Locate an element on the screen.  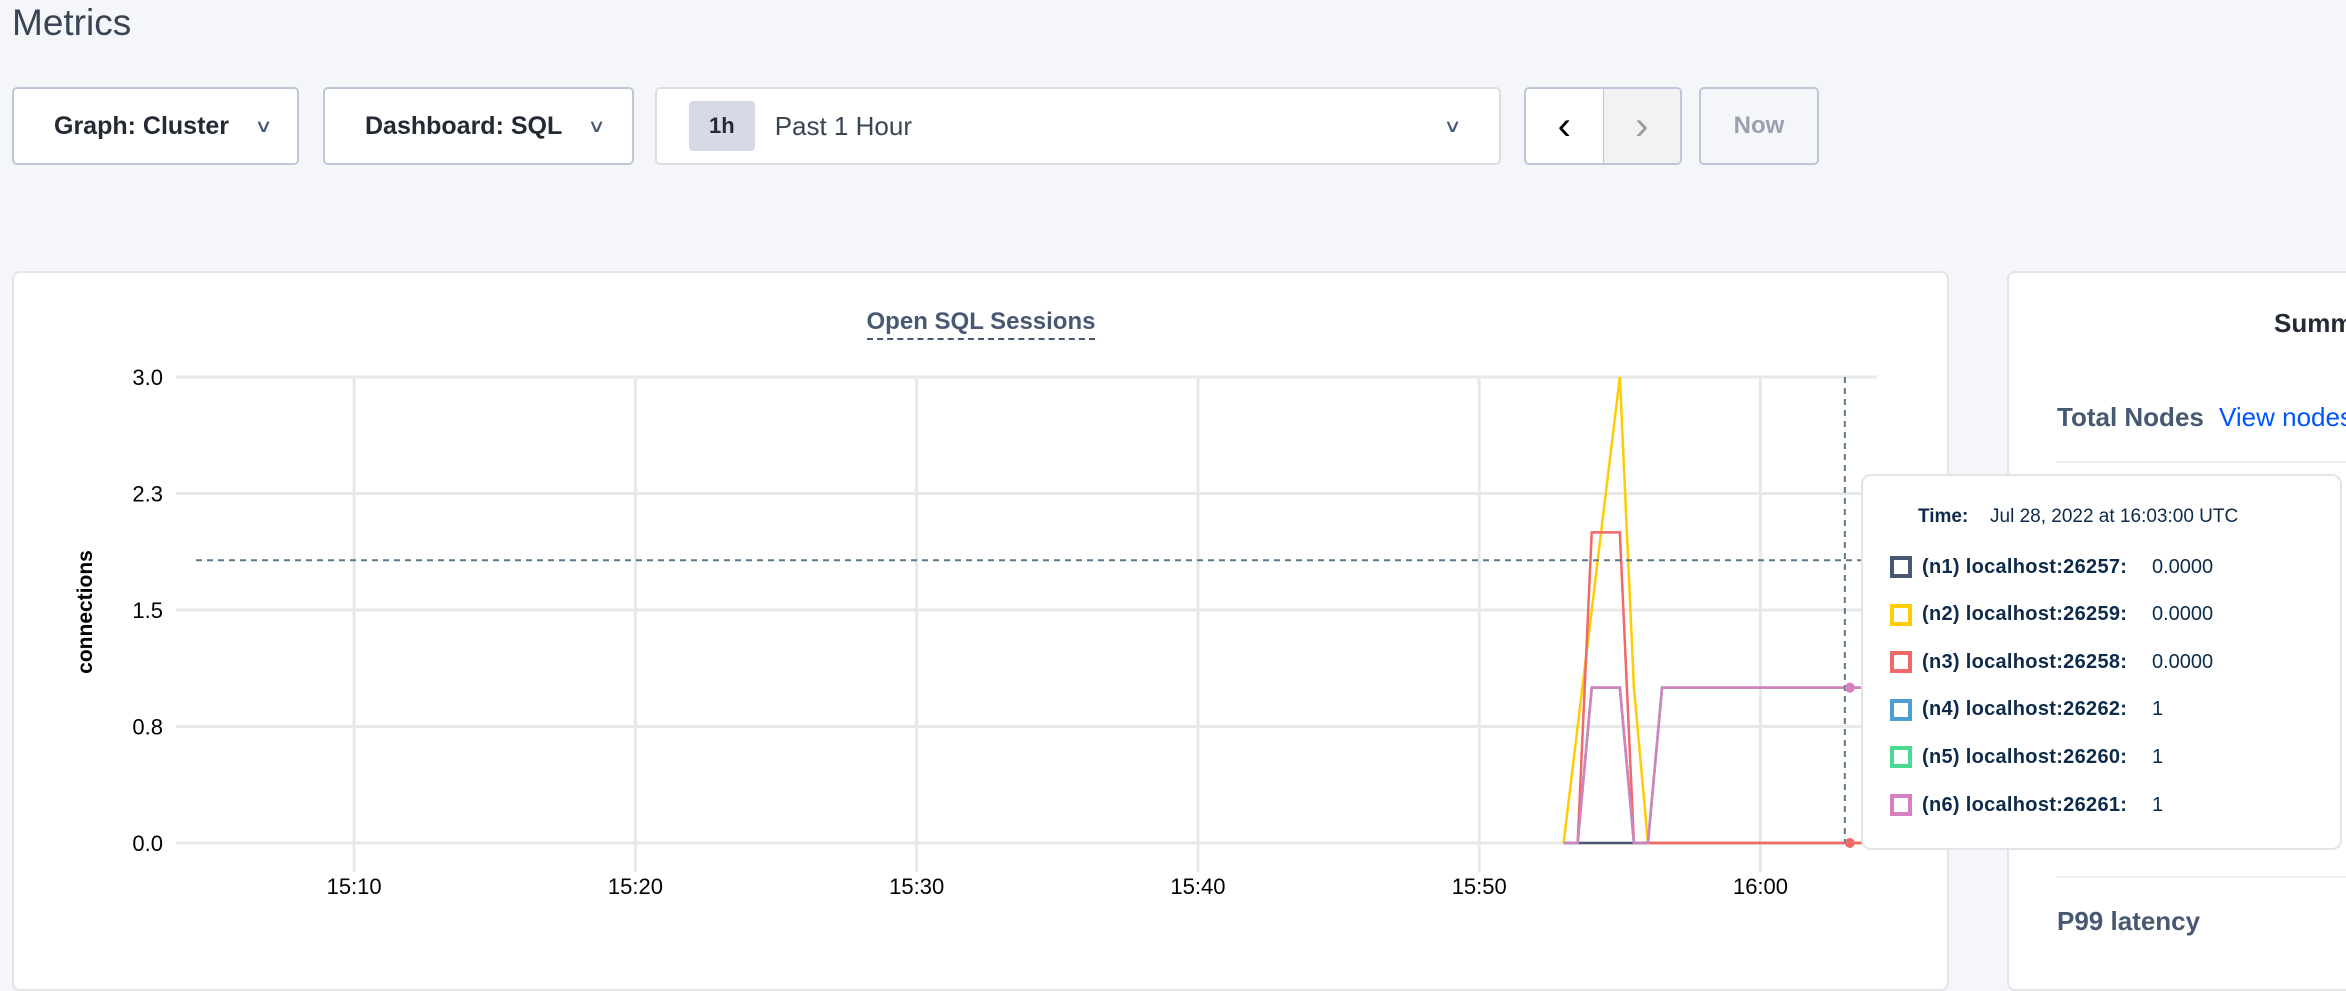
chart-title-text: Open SQL Sessions is located at coordinates (981, 324).